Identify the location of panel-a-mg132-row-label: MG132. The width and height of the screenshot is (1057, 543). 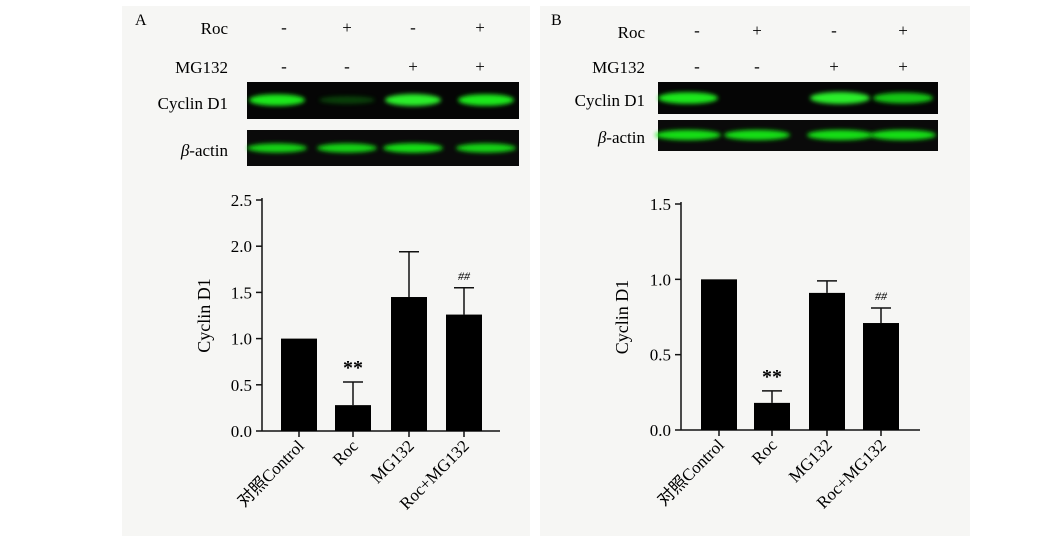
(201, 67).